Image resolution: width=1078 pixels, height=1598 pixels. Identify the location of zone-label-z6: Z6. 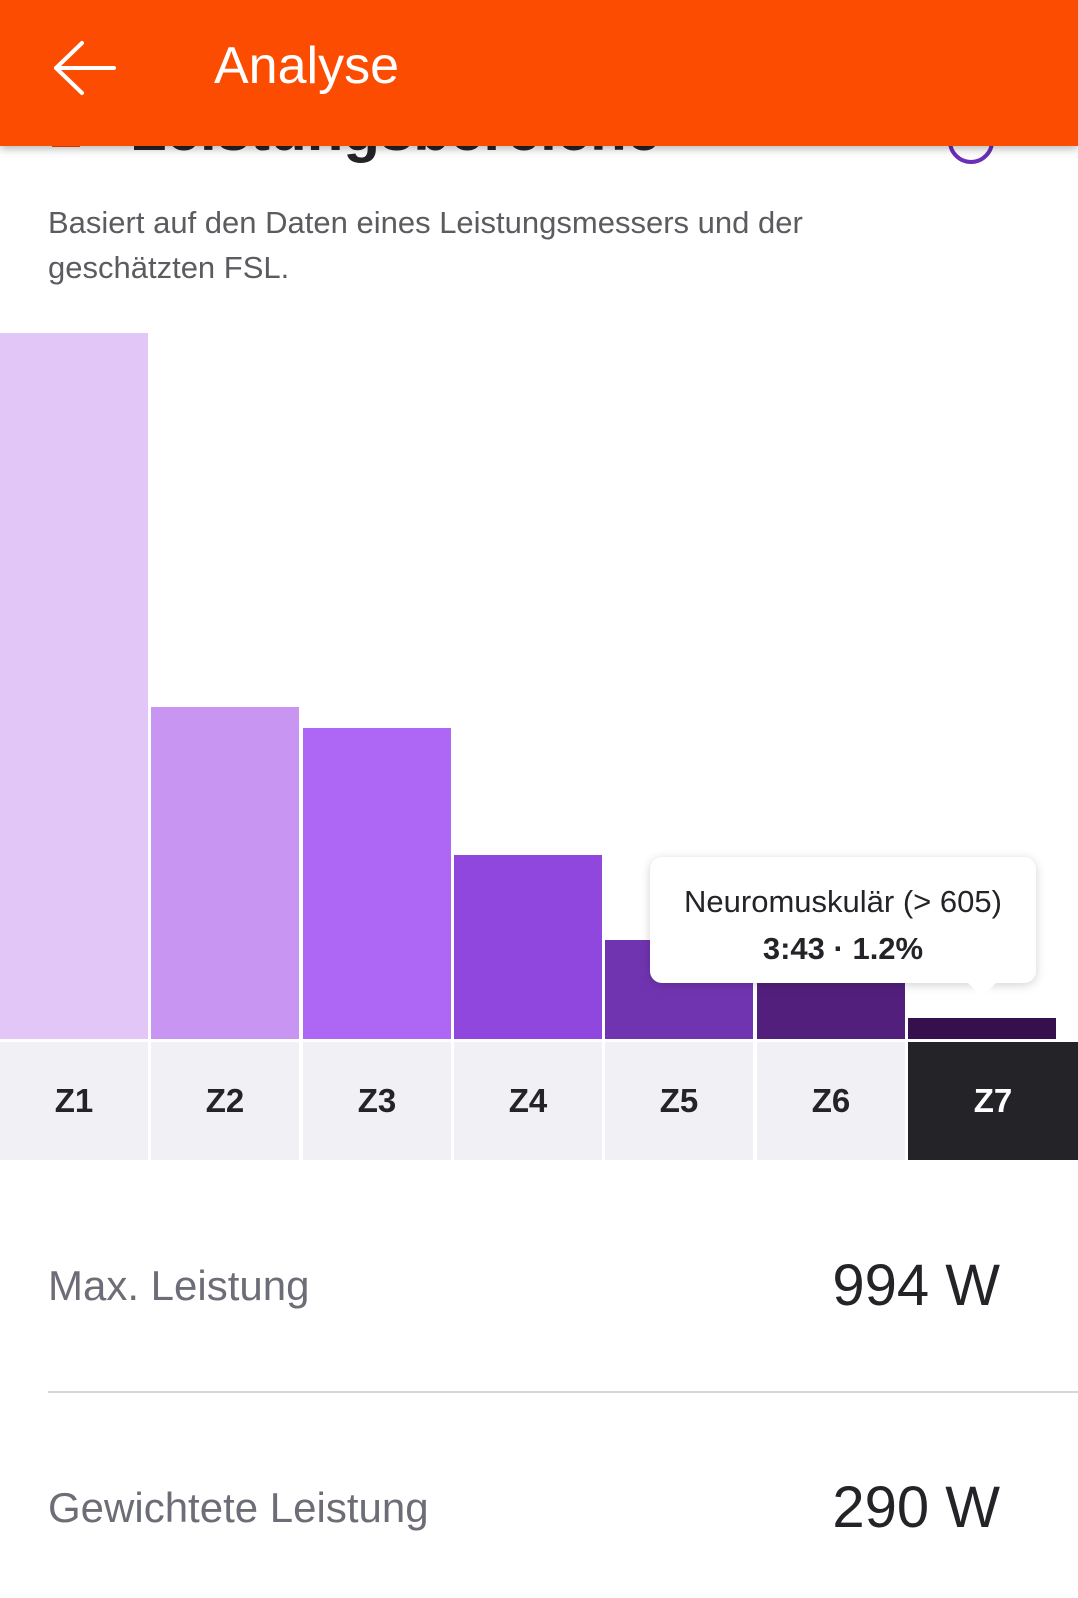
(831, 1101).